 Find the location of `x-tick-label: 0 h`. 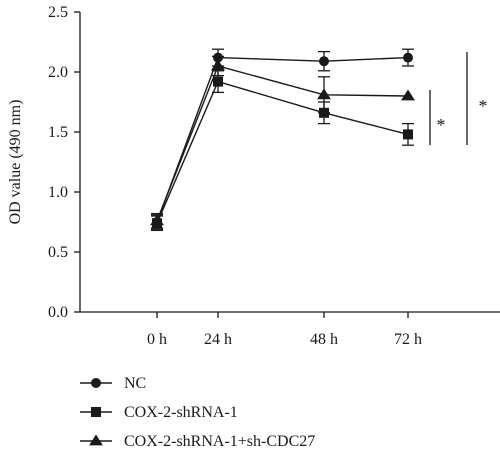

x-tick-label: 0 h is located at coordinates (157, 339).